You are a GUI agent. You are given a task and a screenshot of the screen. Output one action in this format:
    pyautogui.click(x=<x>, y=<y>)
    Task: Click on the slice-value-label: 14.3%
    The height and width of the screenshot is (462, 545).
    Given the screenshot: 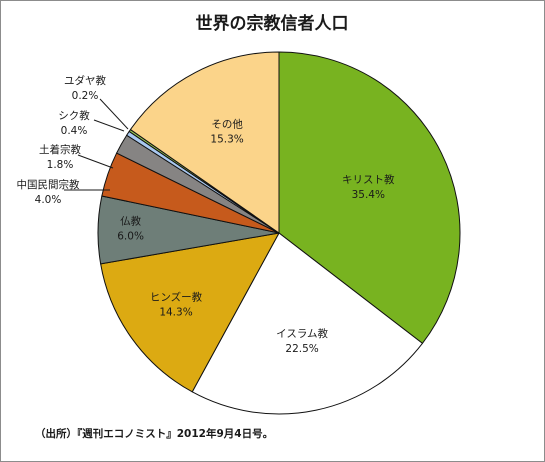 What is the action you would take?
    pyautogui.click(x=175, y=313)
    